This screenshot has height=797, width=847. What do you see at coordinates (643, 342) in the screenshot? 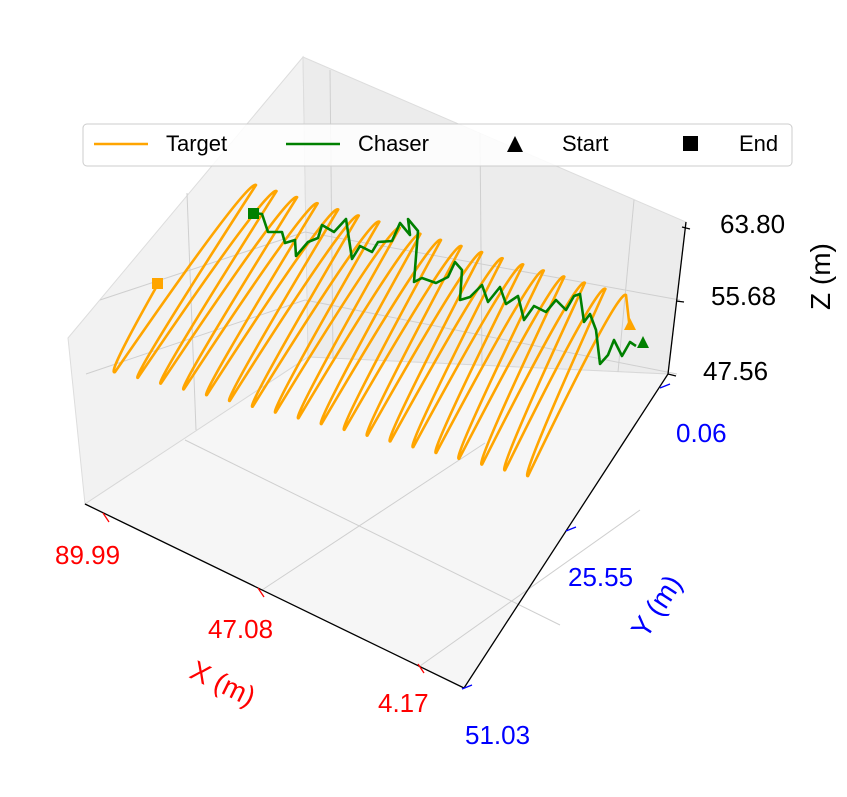
I see `chaser-start-marker` at bounding box center [643, 342].